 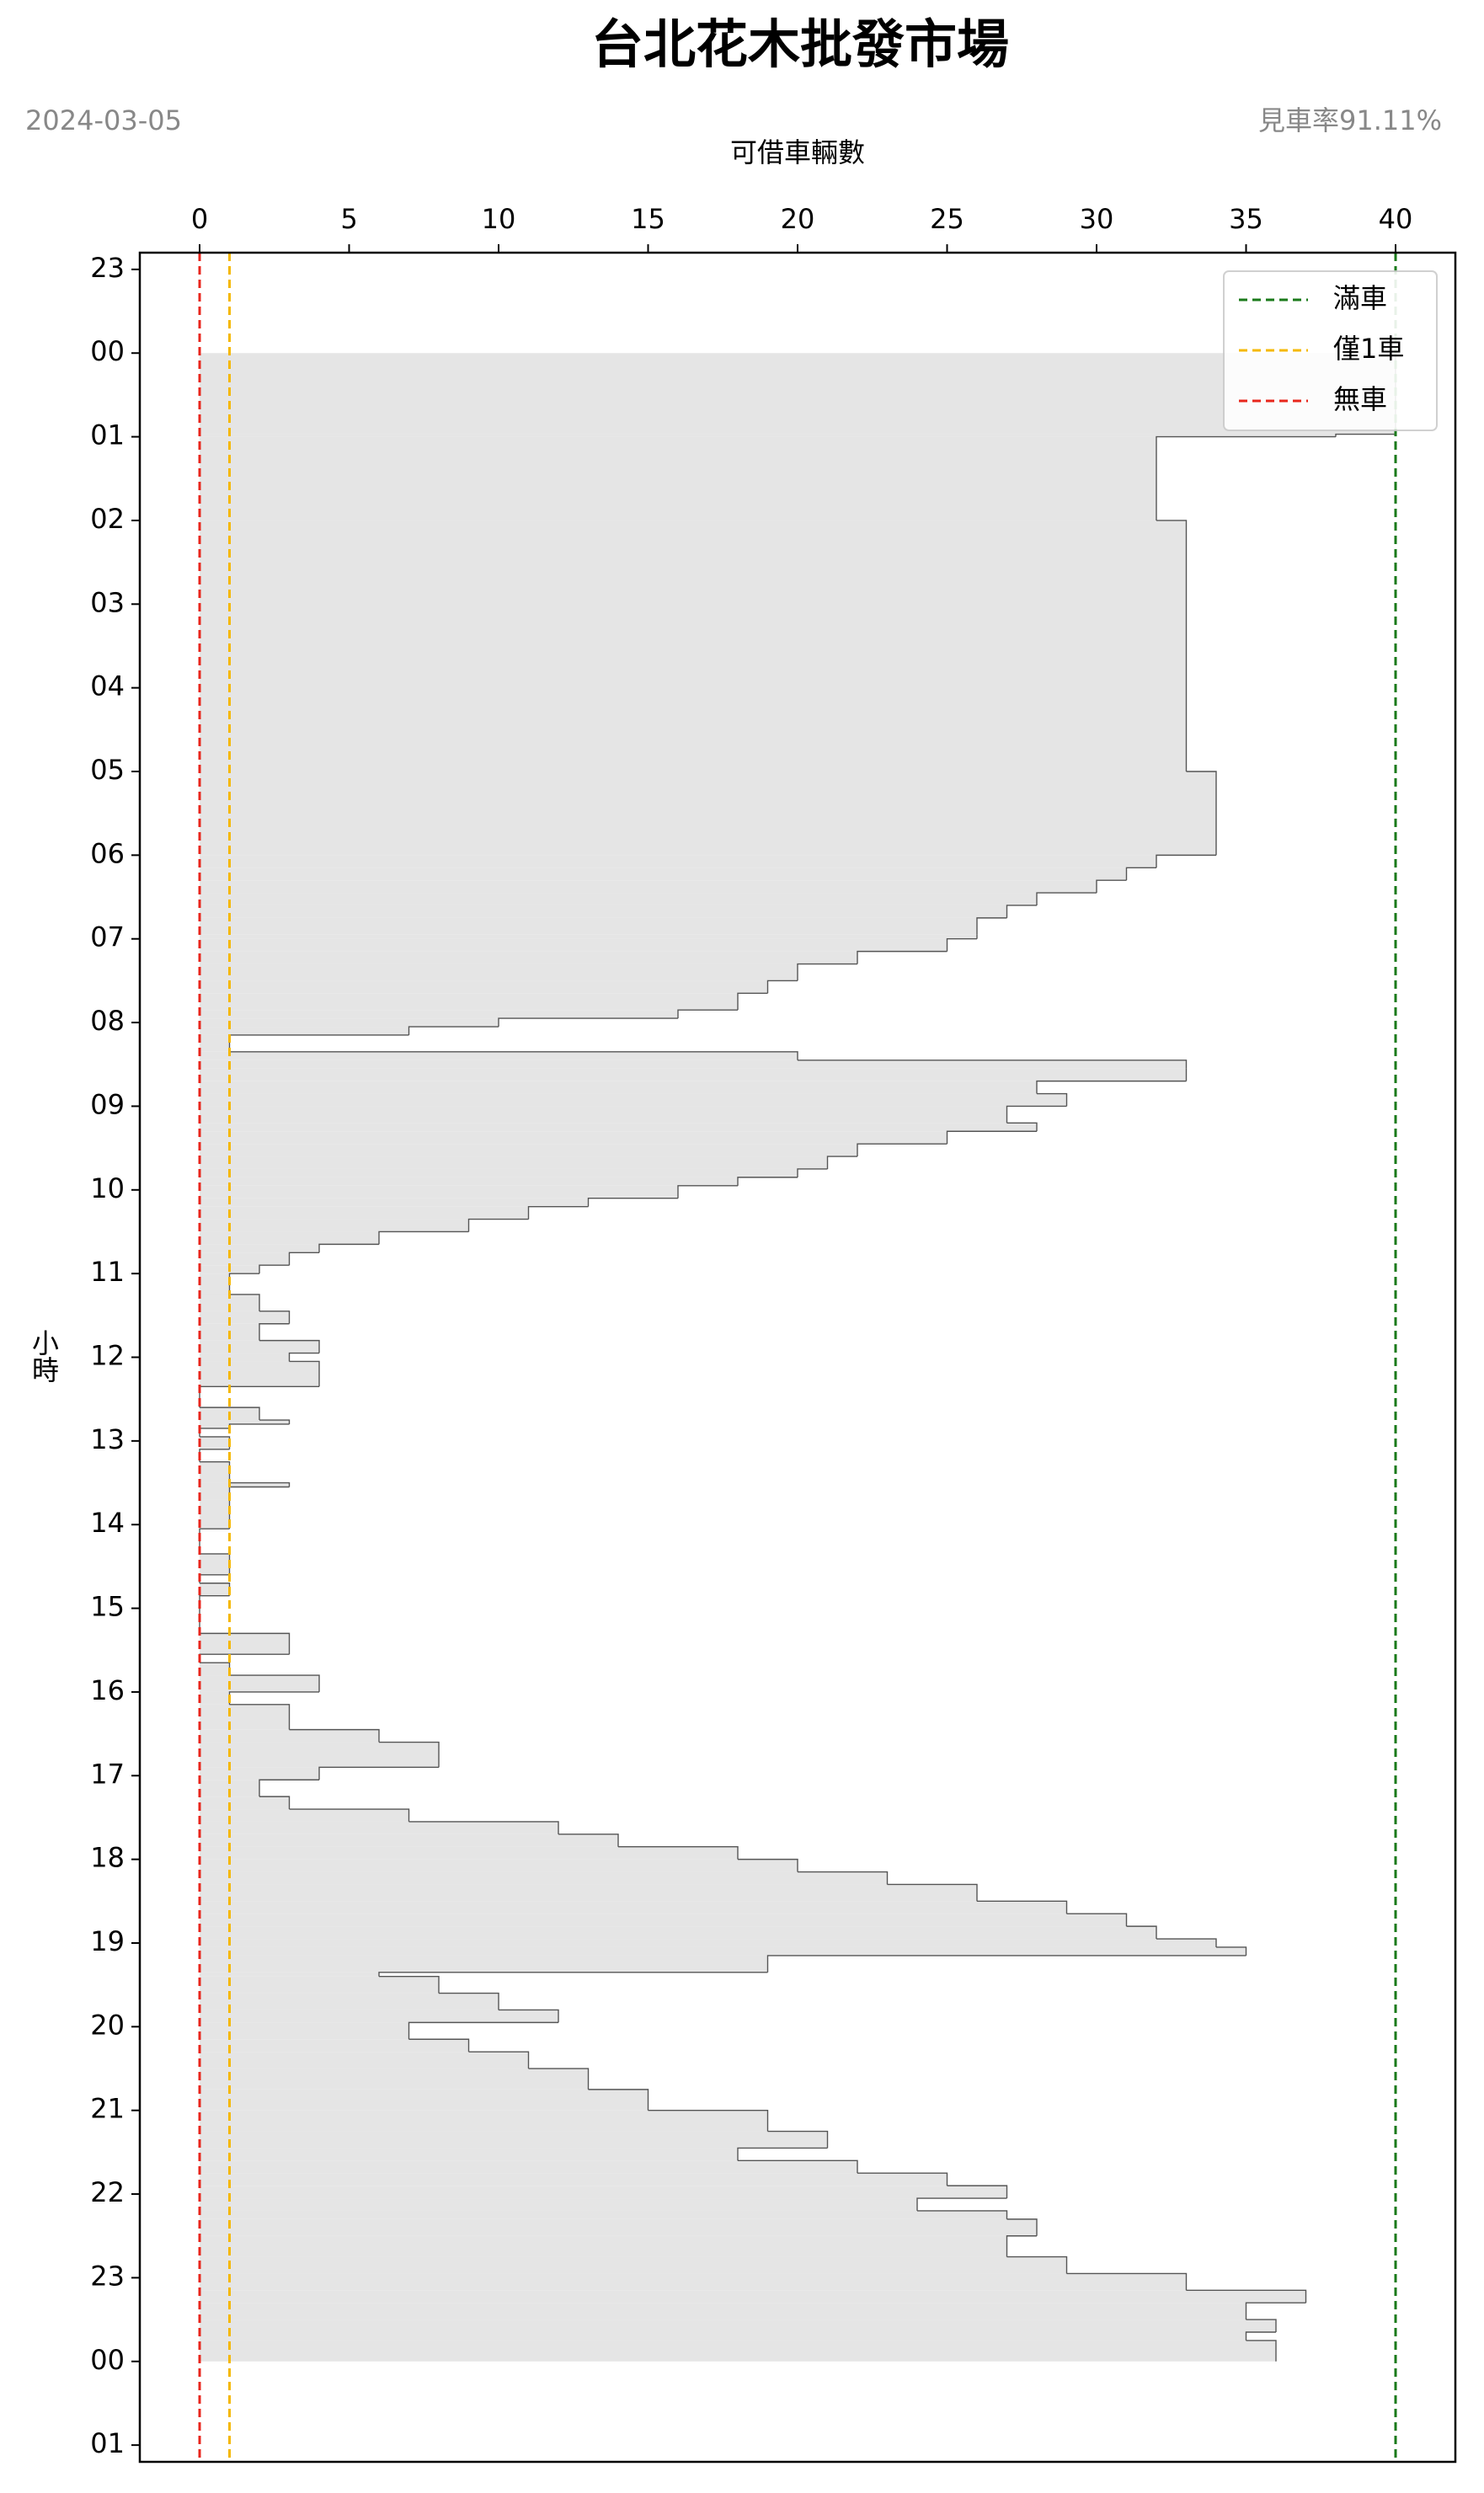 I want to click on y-tick-label: 07, so click(x=108, y=937).